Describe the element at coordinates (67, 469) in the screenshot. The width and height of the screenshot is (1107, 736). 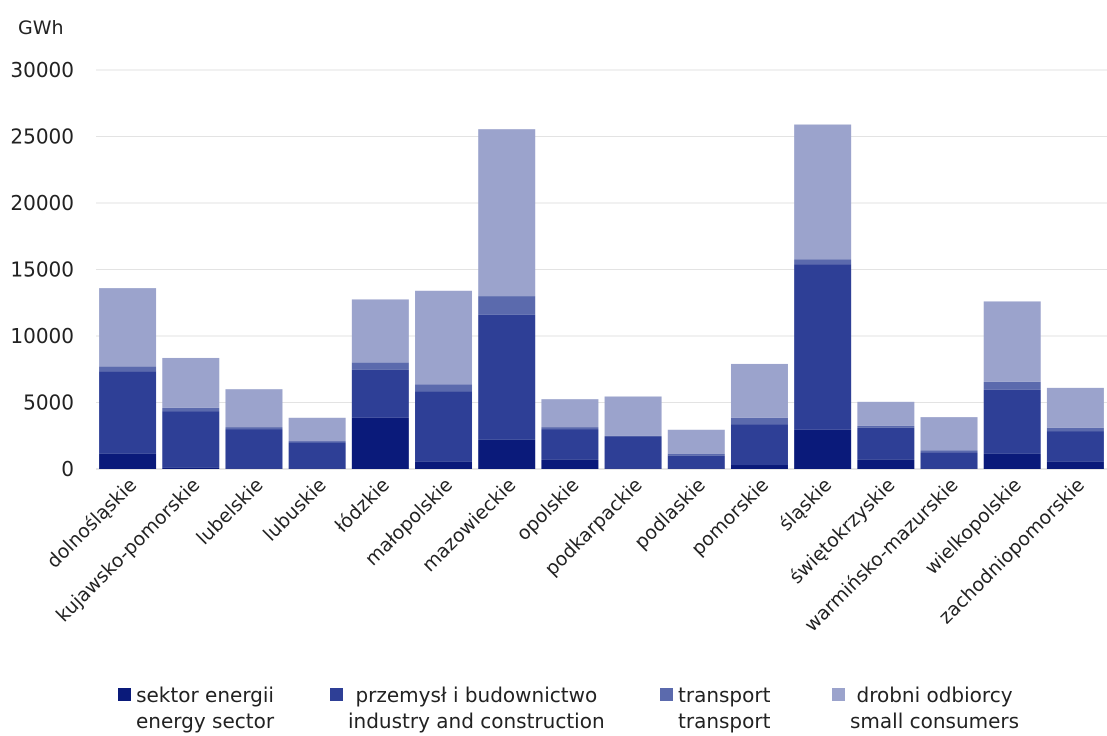
I see `y-tick-label: 0` at that location.